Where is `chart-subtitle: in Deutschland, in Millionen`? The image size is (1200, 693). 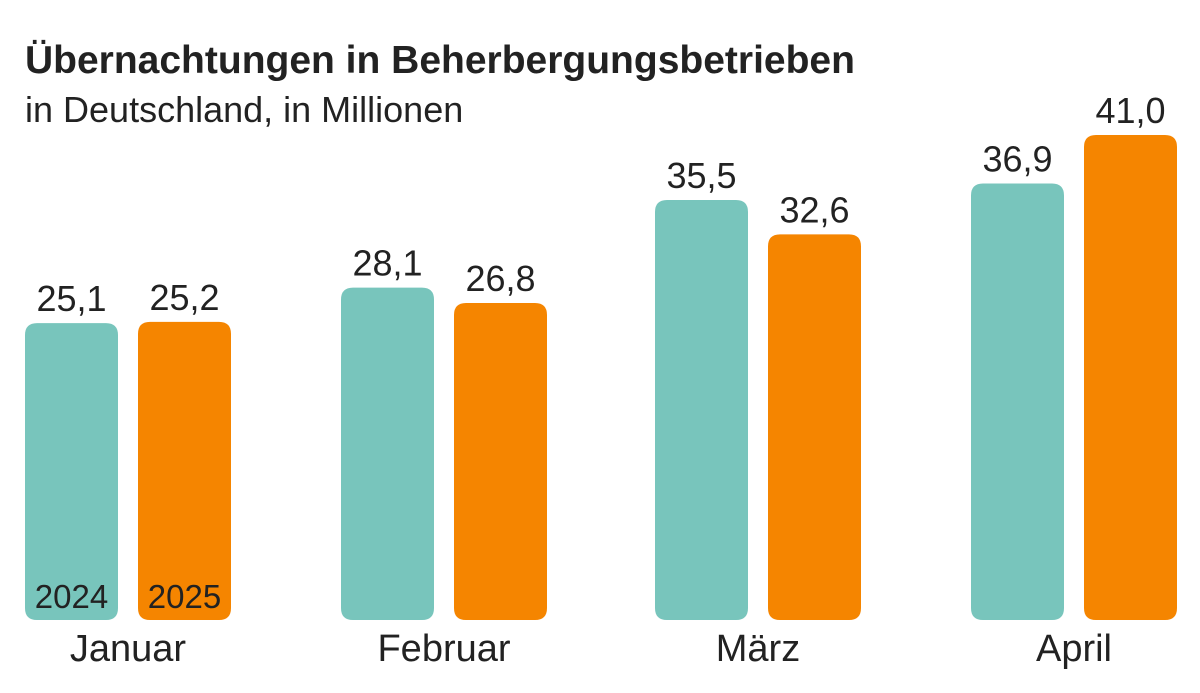
chart-subtitle: in Deutschland, in Millionen is located at coordinates (244, 109).